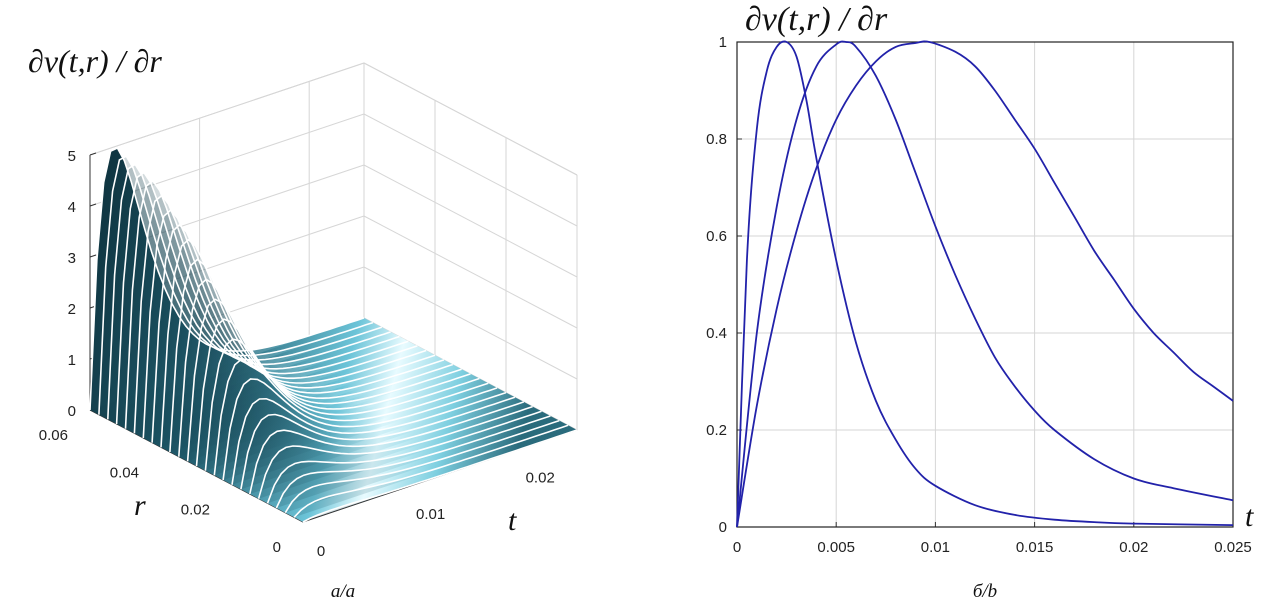 The width and height of the screenshot is (1285, 604). I want to click on panel-caption: a/a, so click(343, 591).